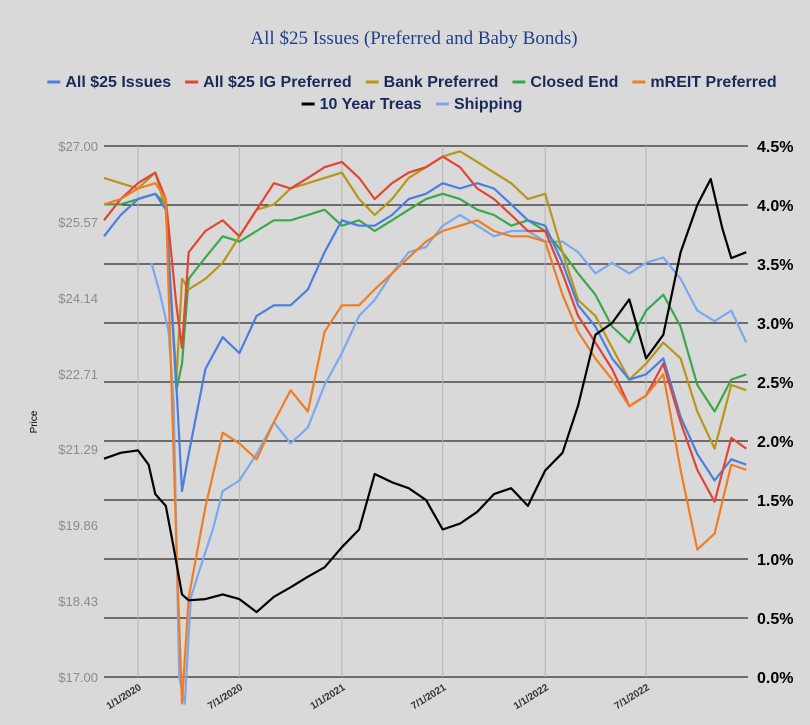 This screenshot has height=725, width=810. What do you see at coordinates (78, 374) in the screenshot?
I see `y-tick-label: $22.71` at bounding box center [78, 374].